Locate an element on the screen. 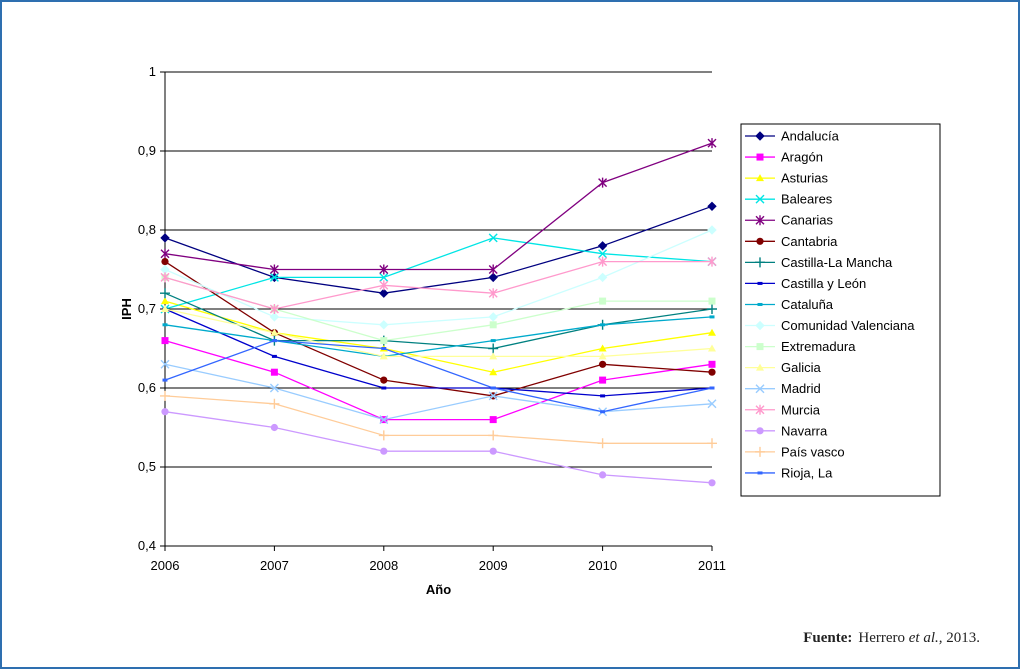 The image size is (1020, 669). legend-label: Galicia is located at coordinates (801, 367).